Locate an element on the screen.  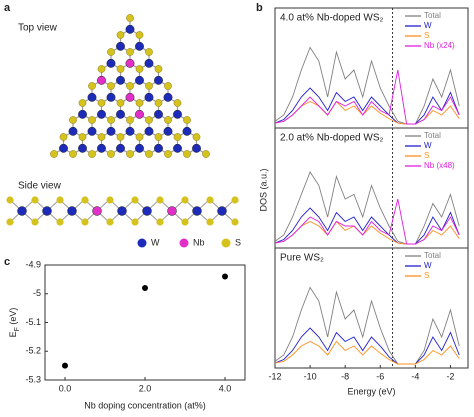
x-tick-label: 4.0 is located at coordinates (225, 388).